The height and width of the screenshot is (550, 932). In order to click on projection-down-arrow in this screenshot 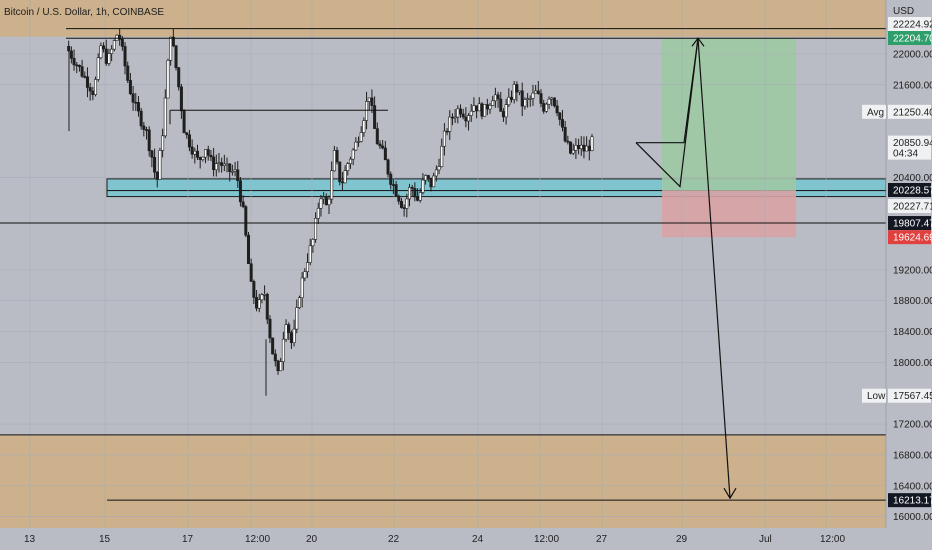, I will do `click(714, 268)`.